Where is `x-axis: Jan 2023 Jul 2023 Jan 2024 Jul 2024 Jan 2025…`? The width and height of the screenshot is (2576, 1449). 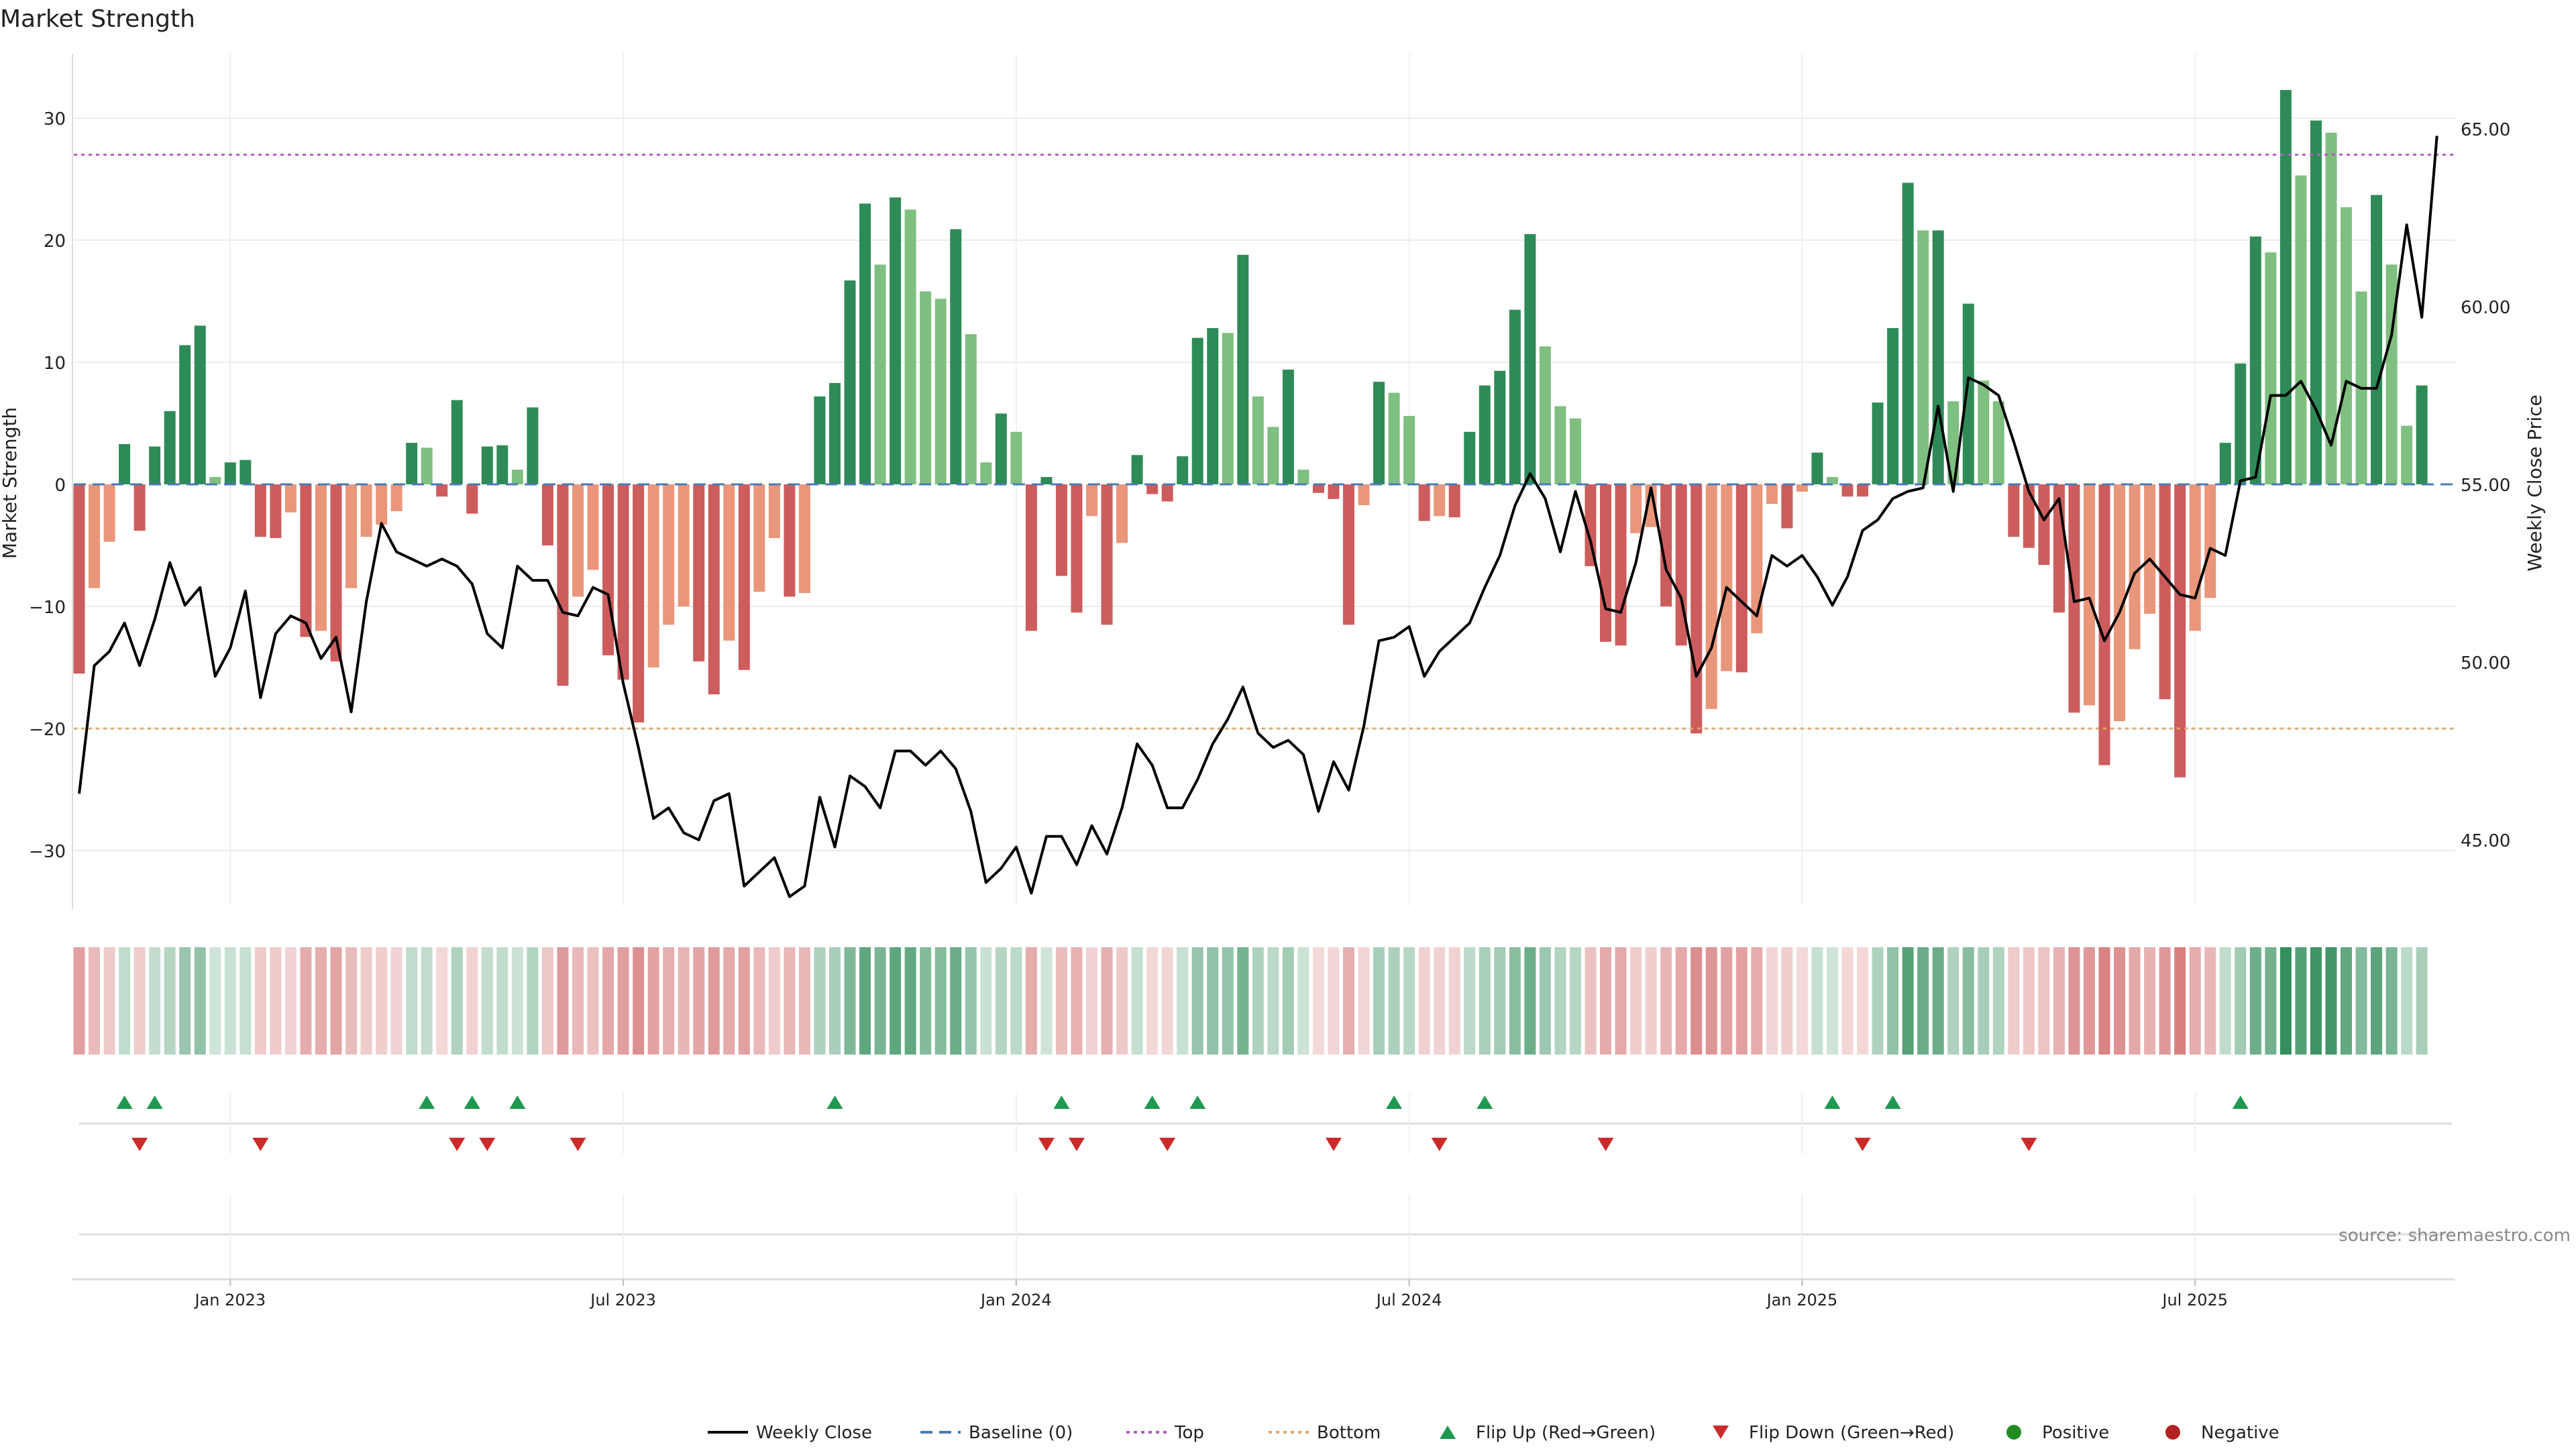
x-axis: Jan 2023 Jul 2023 Jan 2024 Jul 2024 Jan 2025… is located at coordinates (1263, 1293).